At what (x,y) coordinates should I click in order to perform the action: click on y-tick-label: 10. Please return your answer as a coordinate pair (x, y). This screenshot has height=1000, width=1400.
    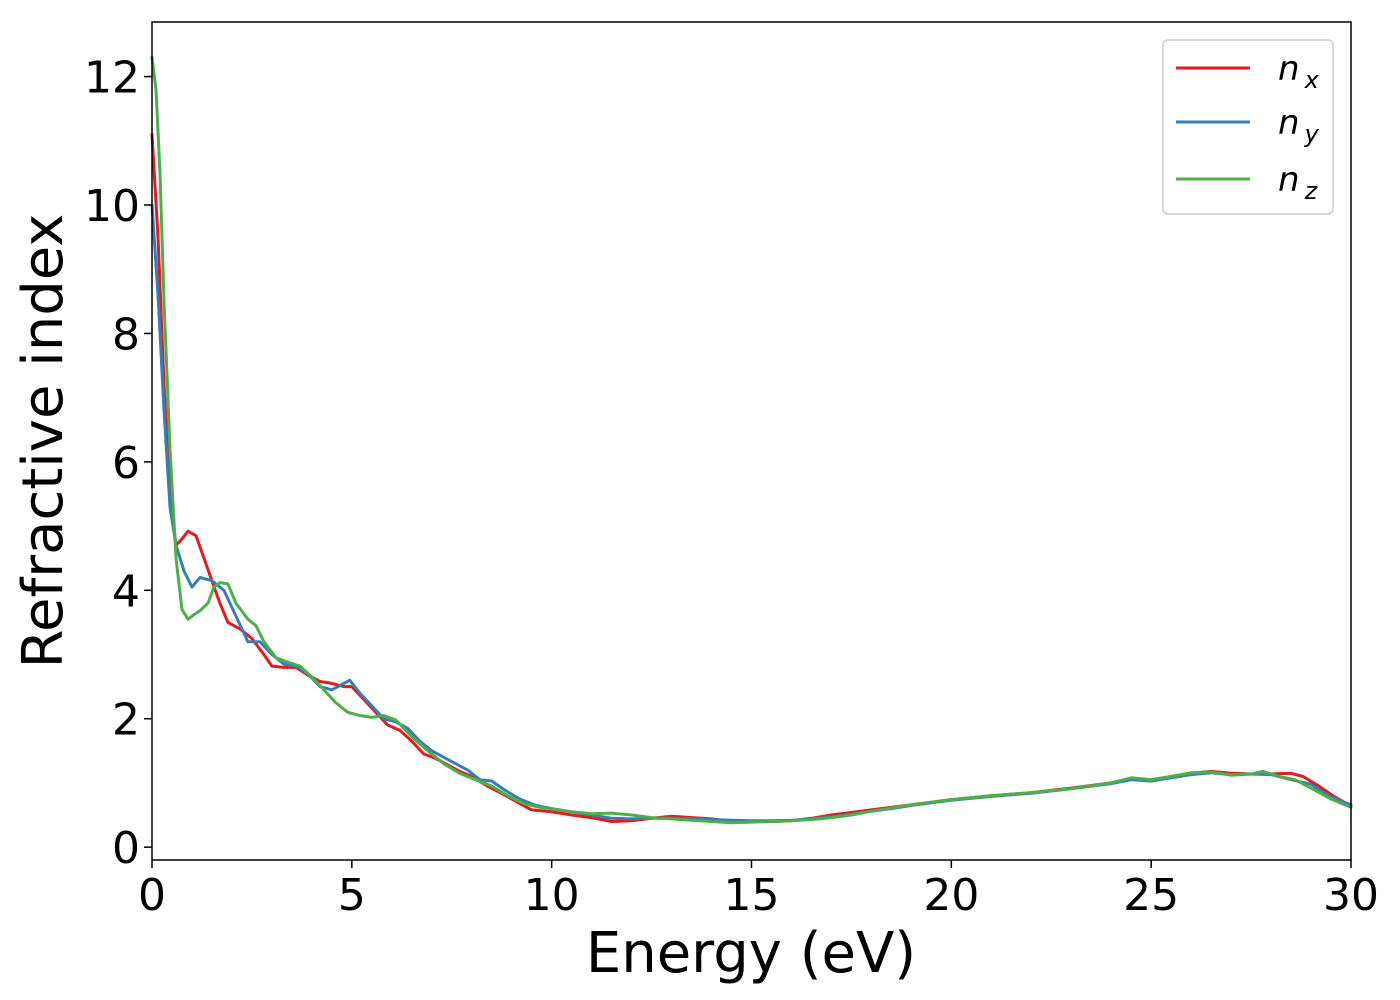
    Looking at the image, I should click on (112, 206).